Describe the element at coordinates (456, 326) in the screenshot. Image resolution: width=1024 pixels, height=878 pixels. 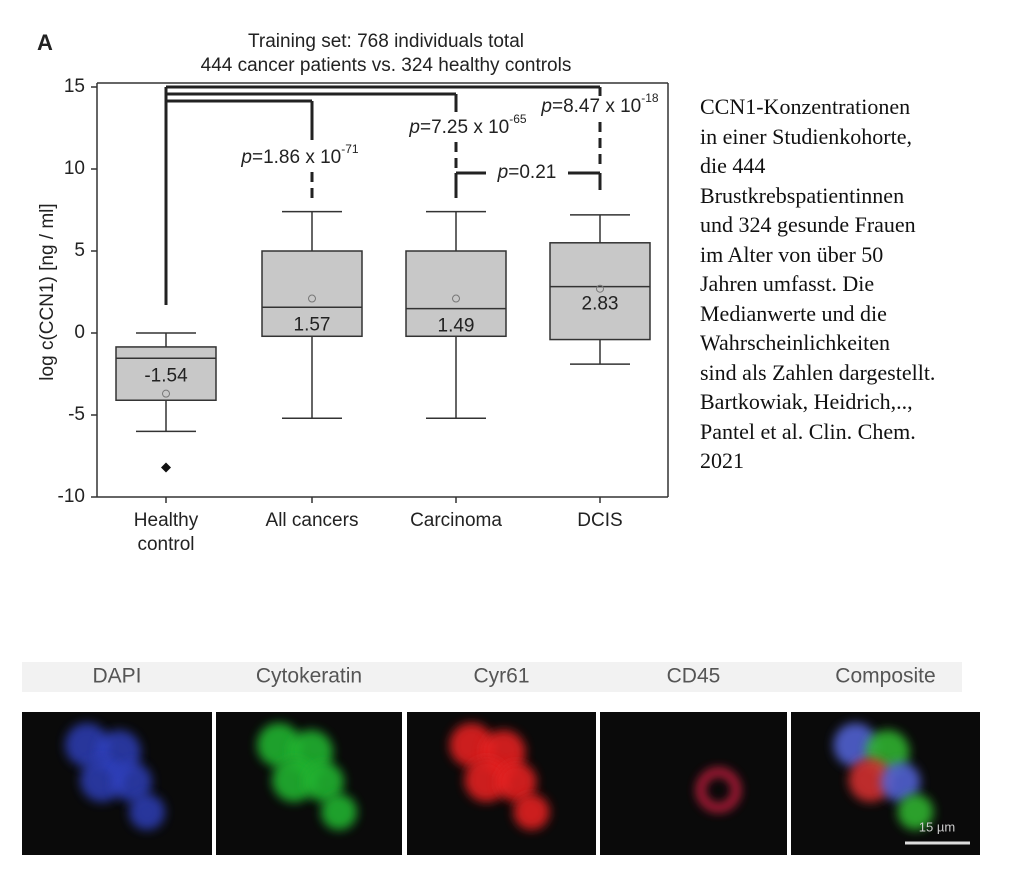
I see `median-label: 1.49` at that location.